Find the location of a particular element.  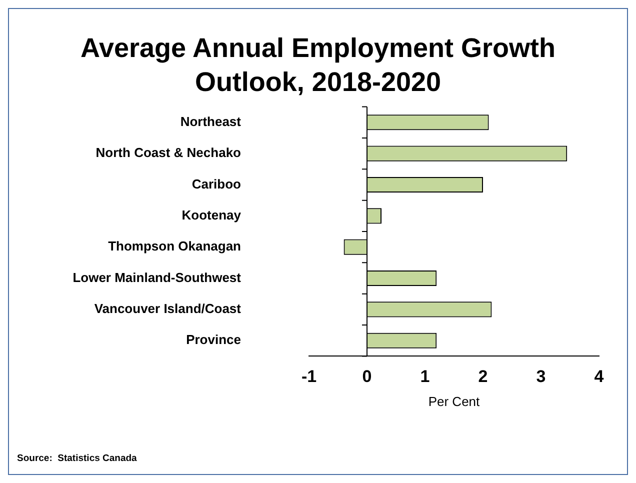

x-axis-title: Per Cent is located at coordinates (454, 401).